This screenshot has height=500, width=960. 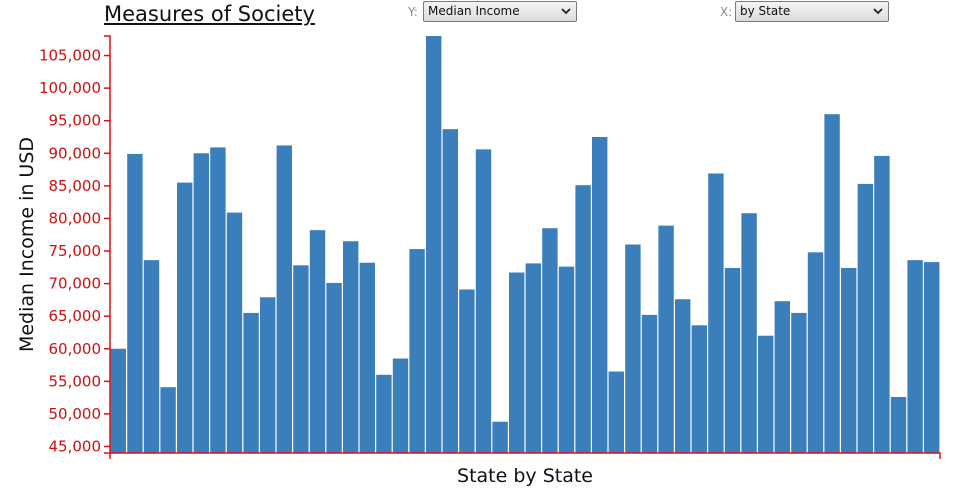 I want to click on y-tick-label: 65,000, so click(x=75, y=316).